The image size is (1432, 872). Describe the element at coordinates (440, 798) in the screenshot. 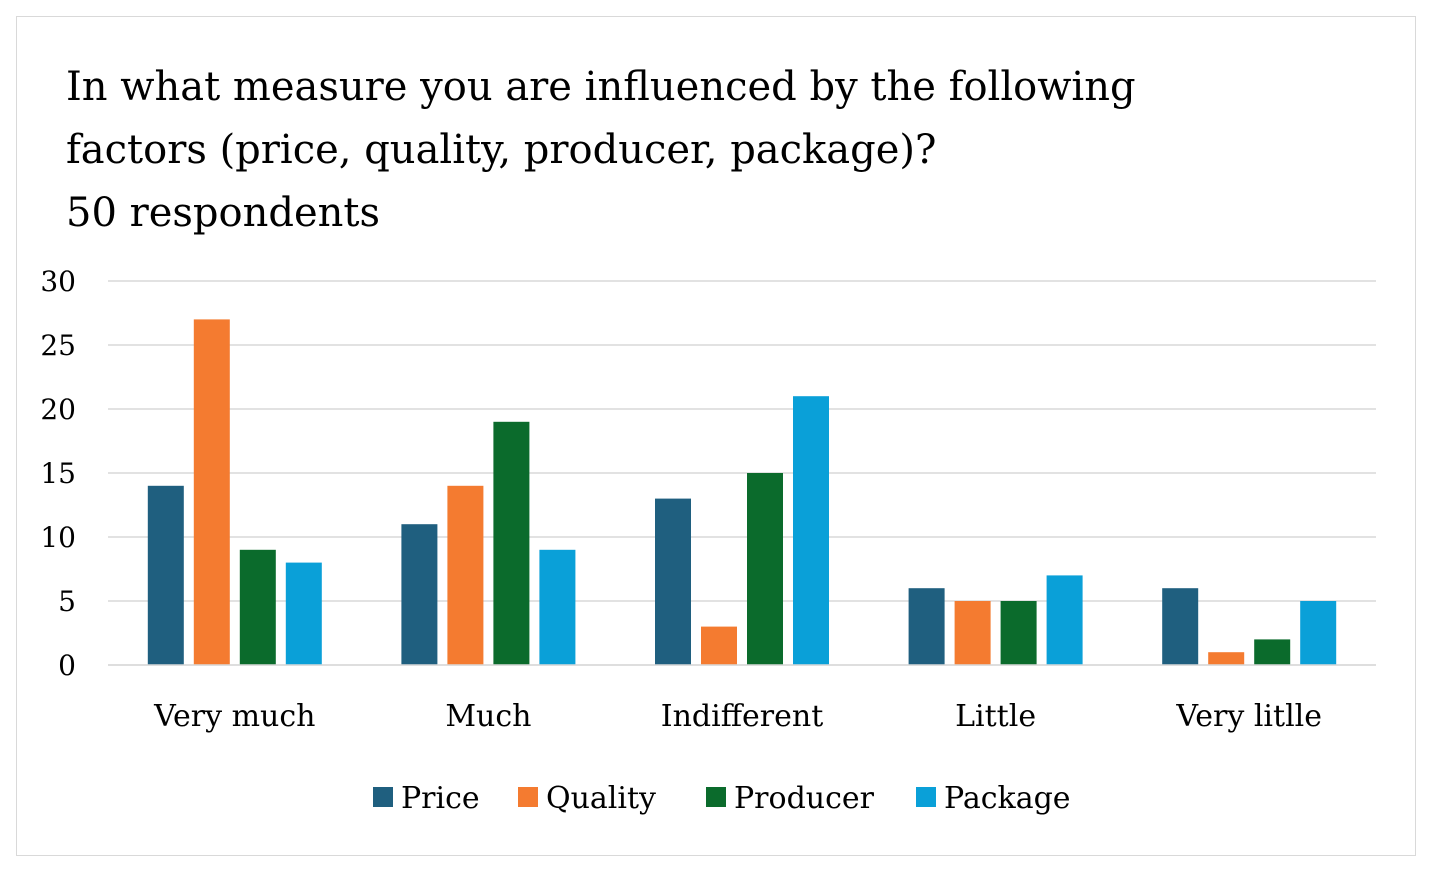

I see `legend-label-price: Price` at that location.